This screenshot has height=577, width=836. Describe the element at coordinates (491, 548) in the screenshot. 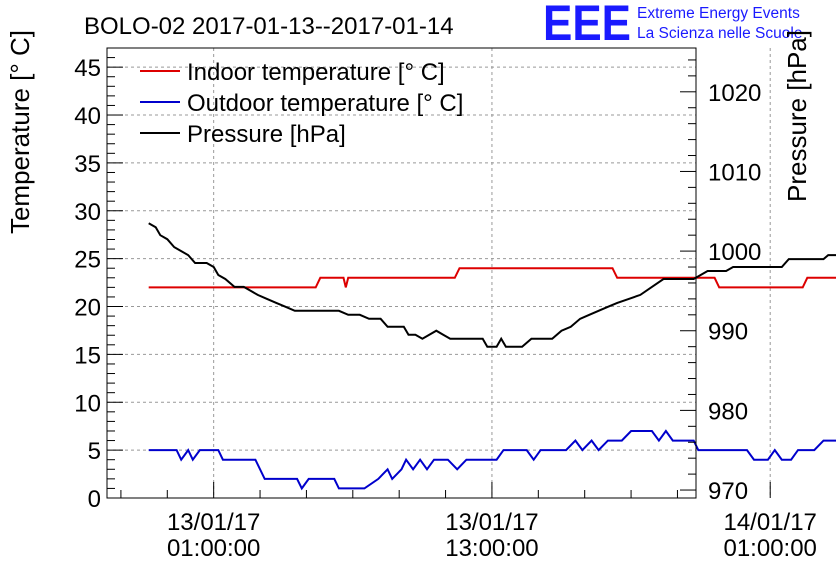

I see `x-tick-label-time: 13:00:00` at that location.